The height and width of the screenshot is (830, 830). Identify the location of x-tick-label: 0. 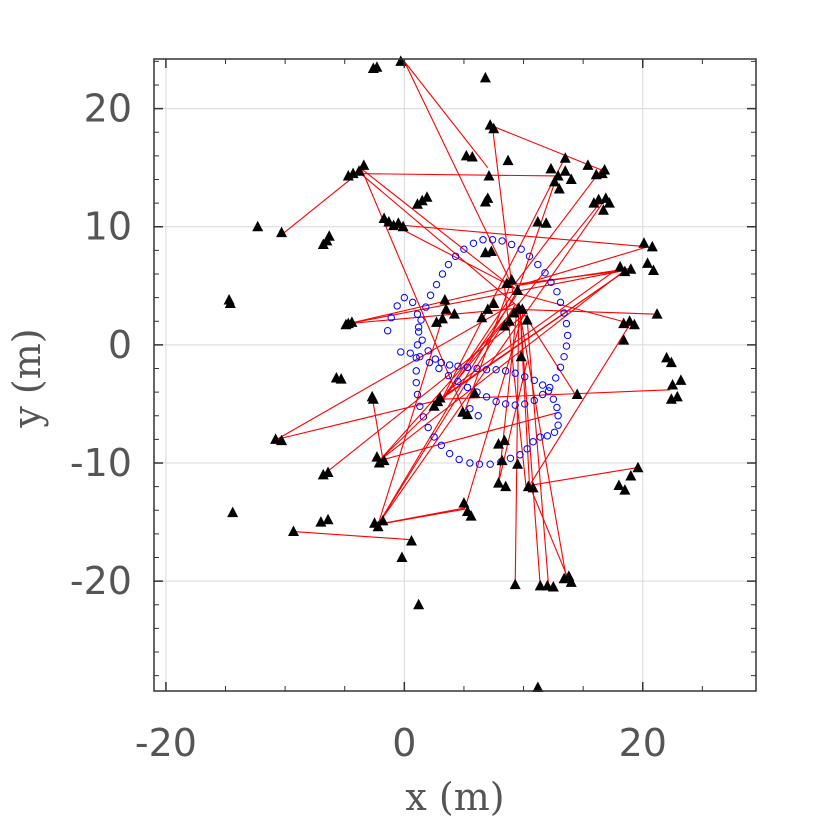
(404, 743).